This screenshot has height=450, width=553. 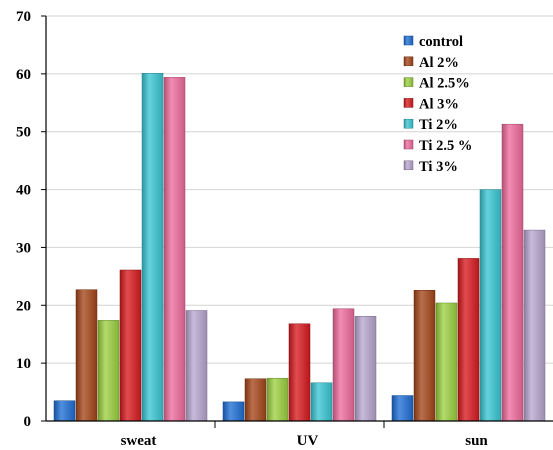 What do you see at coordinates (23, 75) in the screenshot?
I see `y-tick-label: 60` at bounding box center [23, 75].